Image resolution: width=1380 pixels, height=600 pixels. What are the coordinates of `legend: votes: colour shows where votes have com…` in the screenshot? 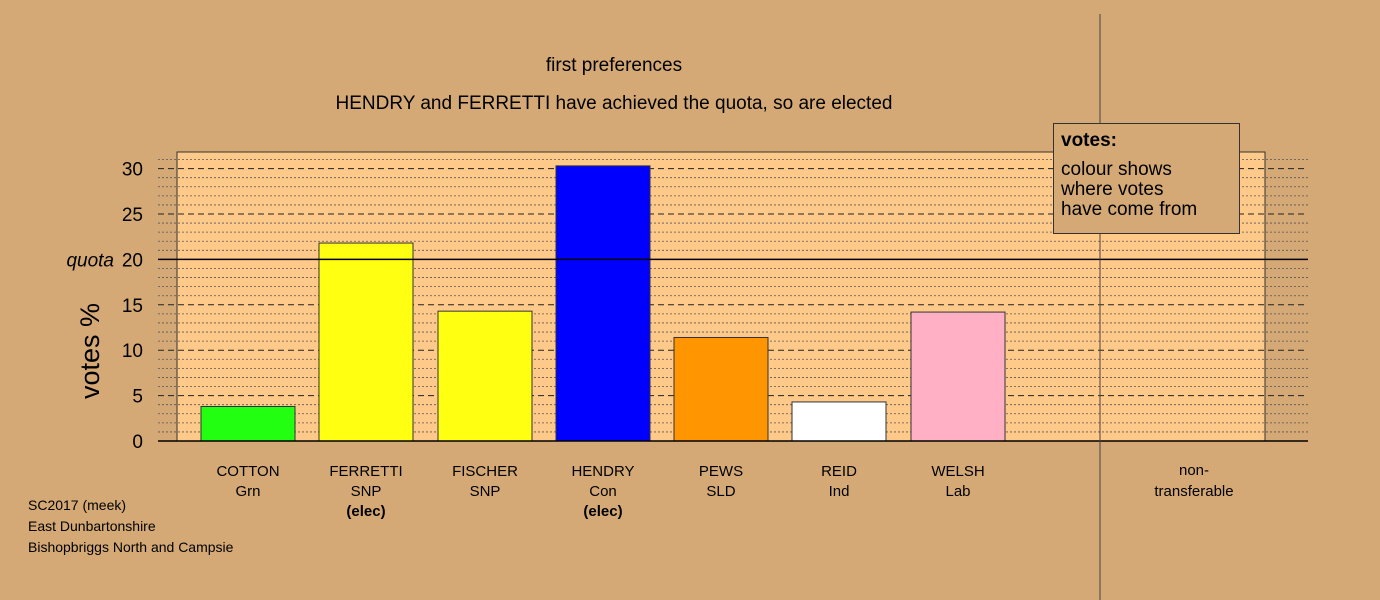 It's located at (1146, 178).